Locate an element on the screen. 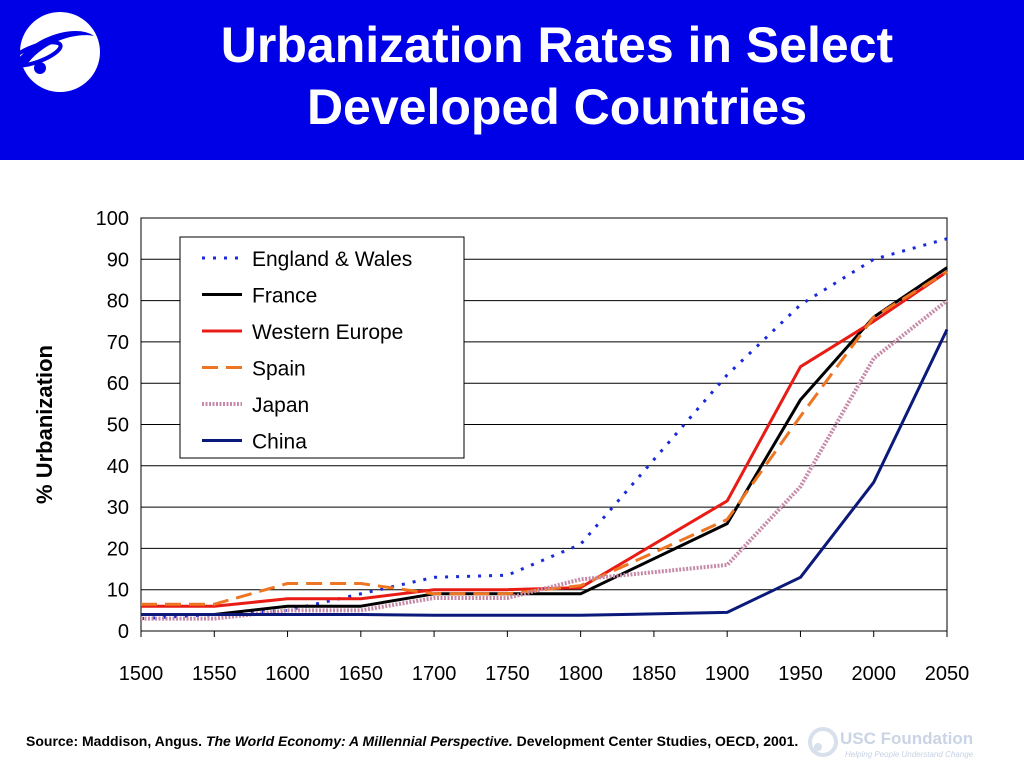  y-axis-label: % Urbanization is located at coordinates (44, 424).